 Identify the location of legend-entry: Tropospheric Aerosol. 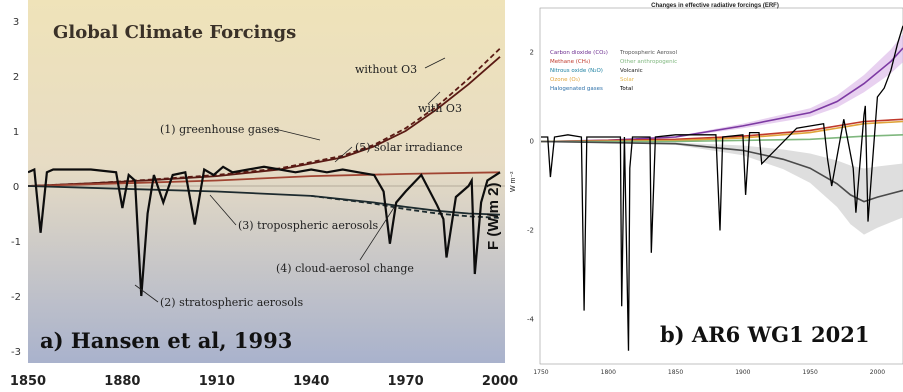
(648, 53).